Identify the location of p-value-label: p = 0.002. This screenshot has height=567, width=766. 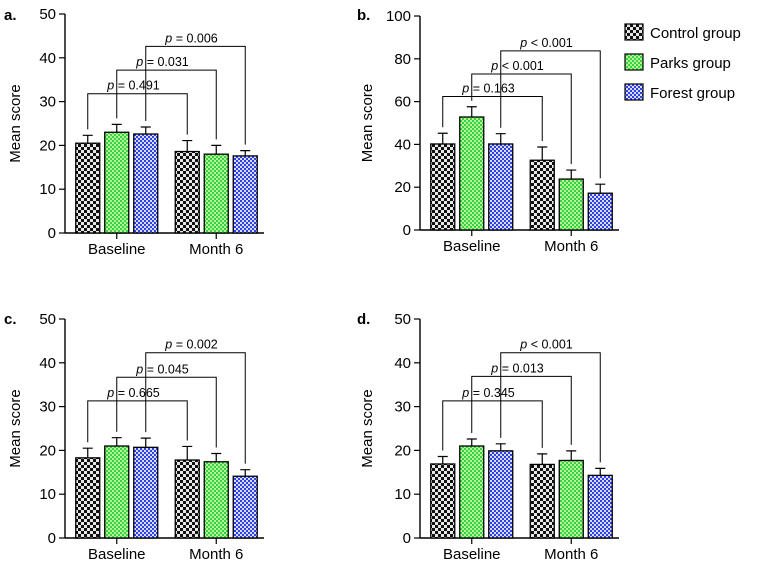
(191, 345).